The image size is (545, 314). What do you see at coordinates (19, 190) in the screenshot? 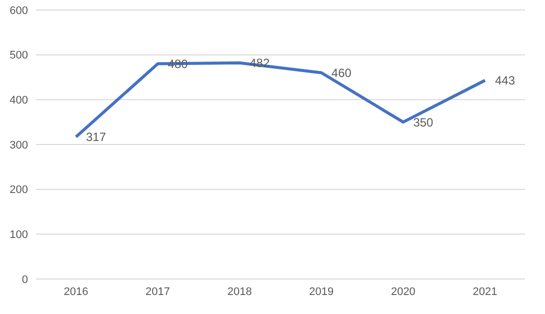
I see `y-tick-label: 200` at bounding box center [19, 190].